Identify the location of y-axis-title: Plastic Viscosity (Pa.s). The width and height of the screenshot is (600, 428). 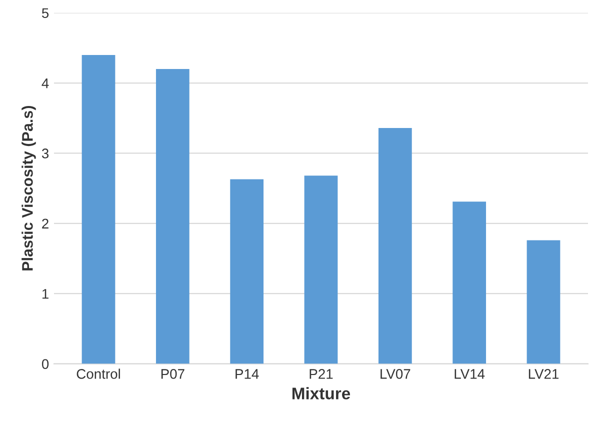
(29, 188).